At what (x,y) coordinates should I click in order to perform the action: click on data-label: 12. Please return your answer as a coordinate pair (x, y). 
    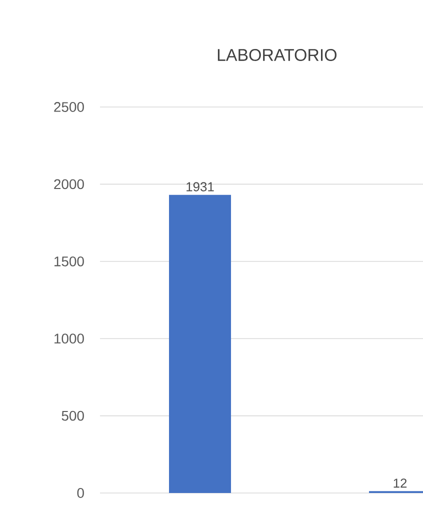
    Looking at the image, I should click on (400, 483).